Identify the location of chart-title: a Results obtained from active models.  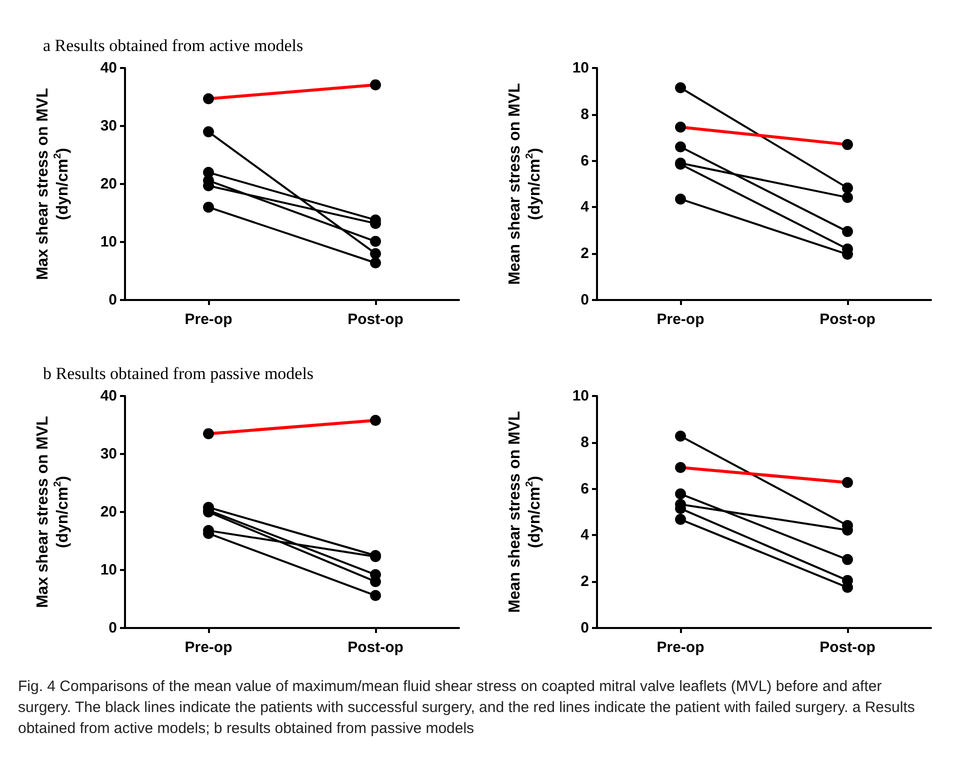
(173, 45).